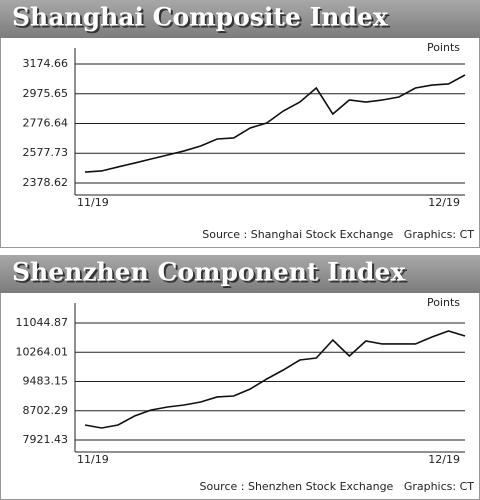 Image resolution: width=480 pixels, height=500 pixels. What do you see at coordinates (46, 123) in the screenshot?
I see `y-tick-label: 2776.64` at bounding box center [46, 123].